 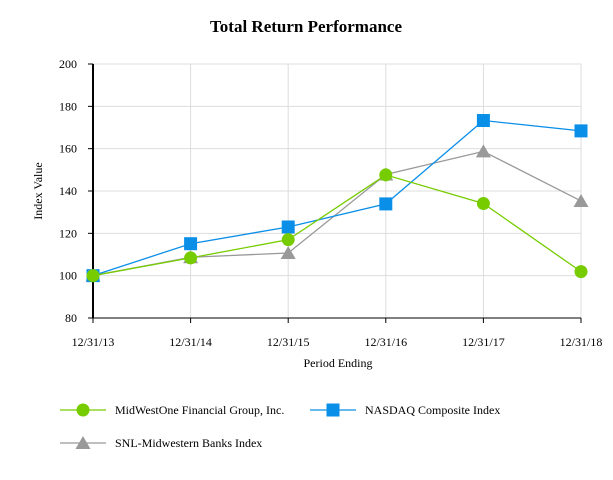 What do you see at coordinates (68, 64) in the screenshot?
I see `y-tick-label: 200` at bounding box center [68, 64].